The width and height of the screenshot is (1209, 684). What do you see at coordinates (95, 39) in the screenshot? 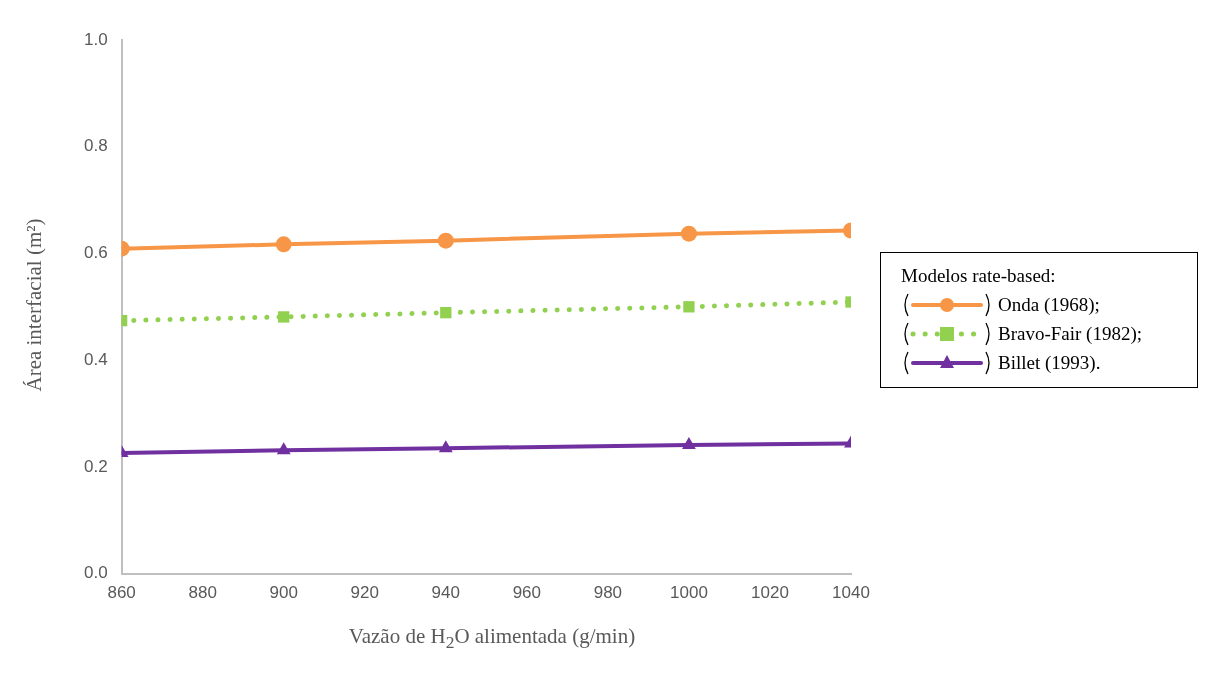
I see `y-tick-label: 1.0` at bounding box center [95, 39].